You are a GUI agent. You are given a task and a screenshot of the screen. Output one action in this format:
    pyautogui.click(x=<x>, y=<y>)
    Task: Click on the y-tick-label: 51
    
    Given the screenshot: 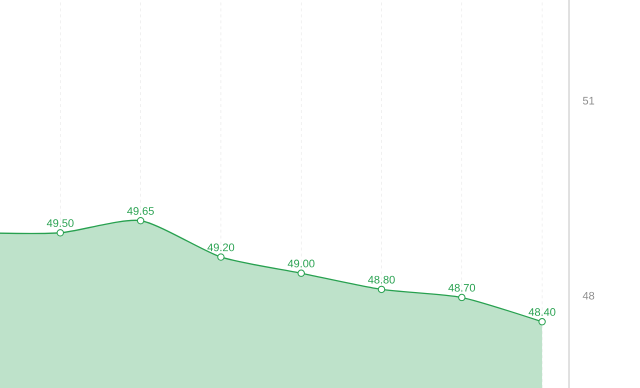 What is the action you would take?
    pyautogui.click(x=588, y=100)
    